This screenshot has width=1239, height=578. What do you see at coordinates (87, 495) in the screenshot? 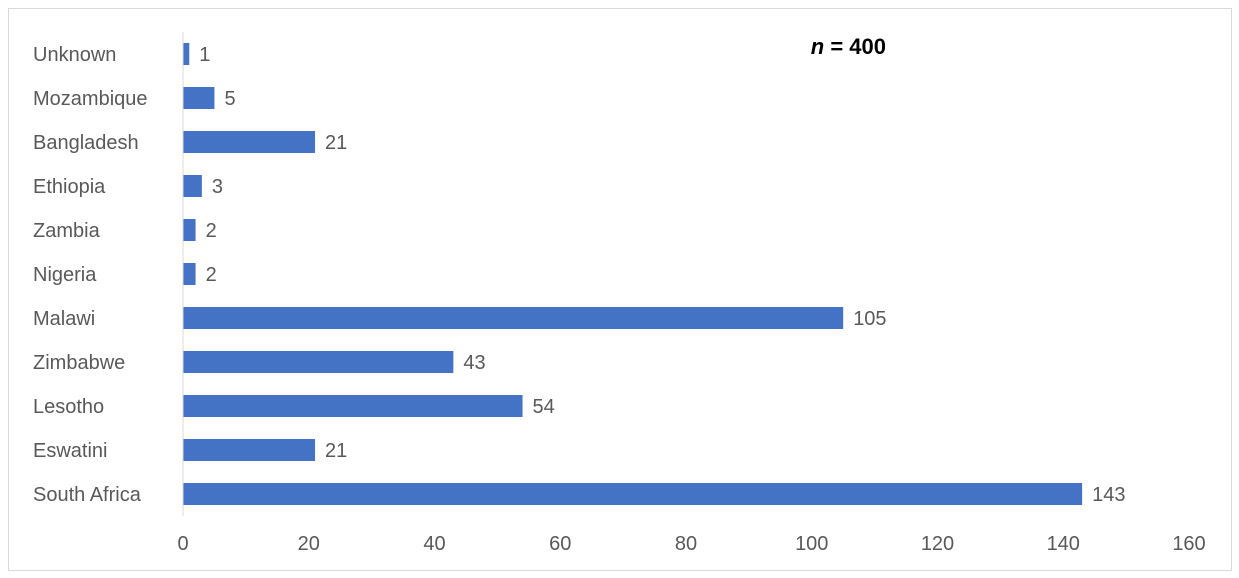
I see `category-label-south-africa: South Africa` at bounding box center [87, 495].